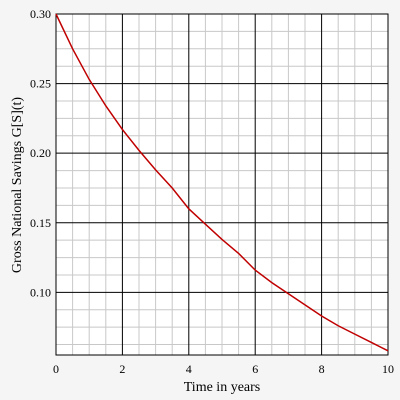 The width and height of the screenshot is (400, 400). What do you see at coordinates (223, 369) in the screenshot?
I see `x-tick-labels: 0 2 4 6 8 10` at bounding box center [223, 369].